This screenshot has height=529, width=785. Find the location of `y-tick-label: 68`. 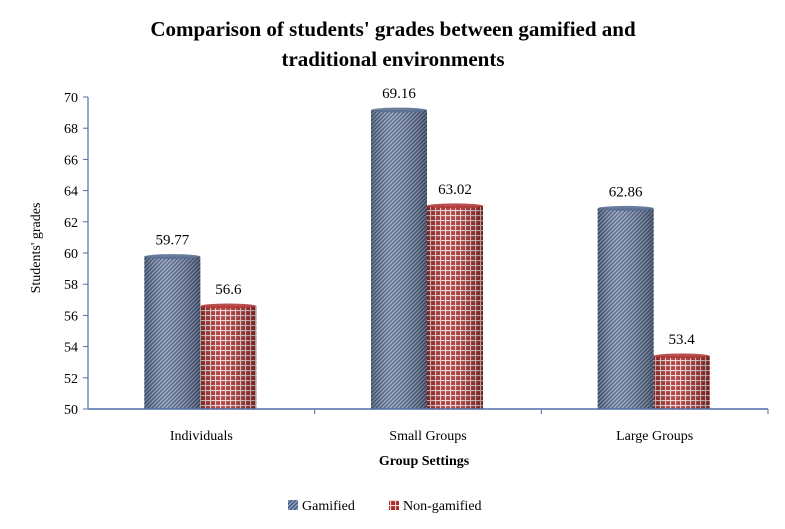

y-tick-label: 68 is located at coordinates (71, 129).